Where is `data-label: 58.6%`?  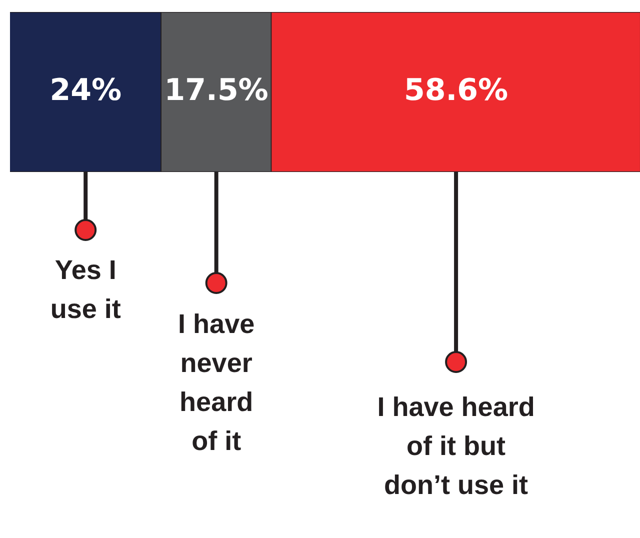
data-label: 58.6% is located at coordinates (456, 90).